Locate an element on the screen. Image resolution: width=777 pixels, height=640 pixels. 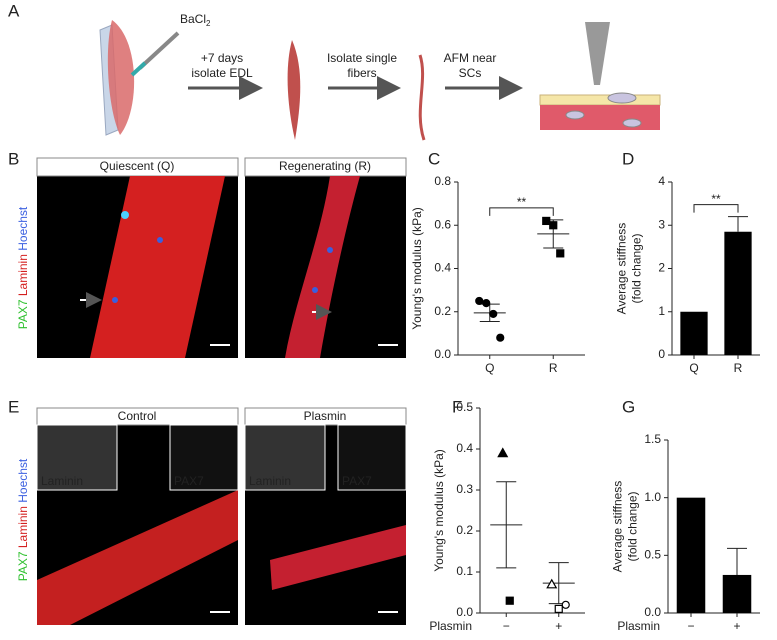
panel-letter: C is located at coordinates (434, 158).